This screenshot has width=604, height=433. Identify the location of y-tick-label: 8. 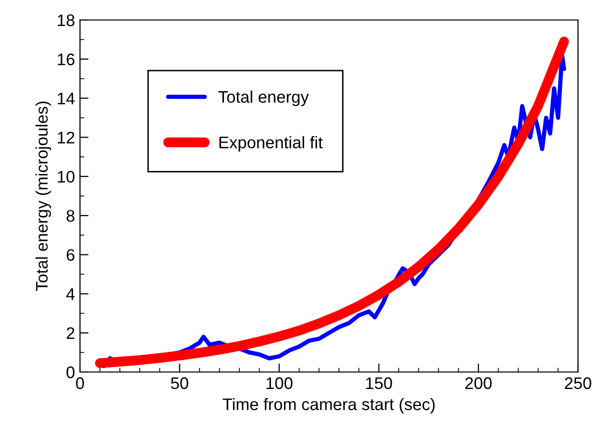
(70, 216).